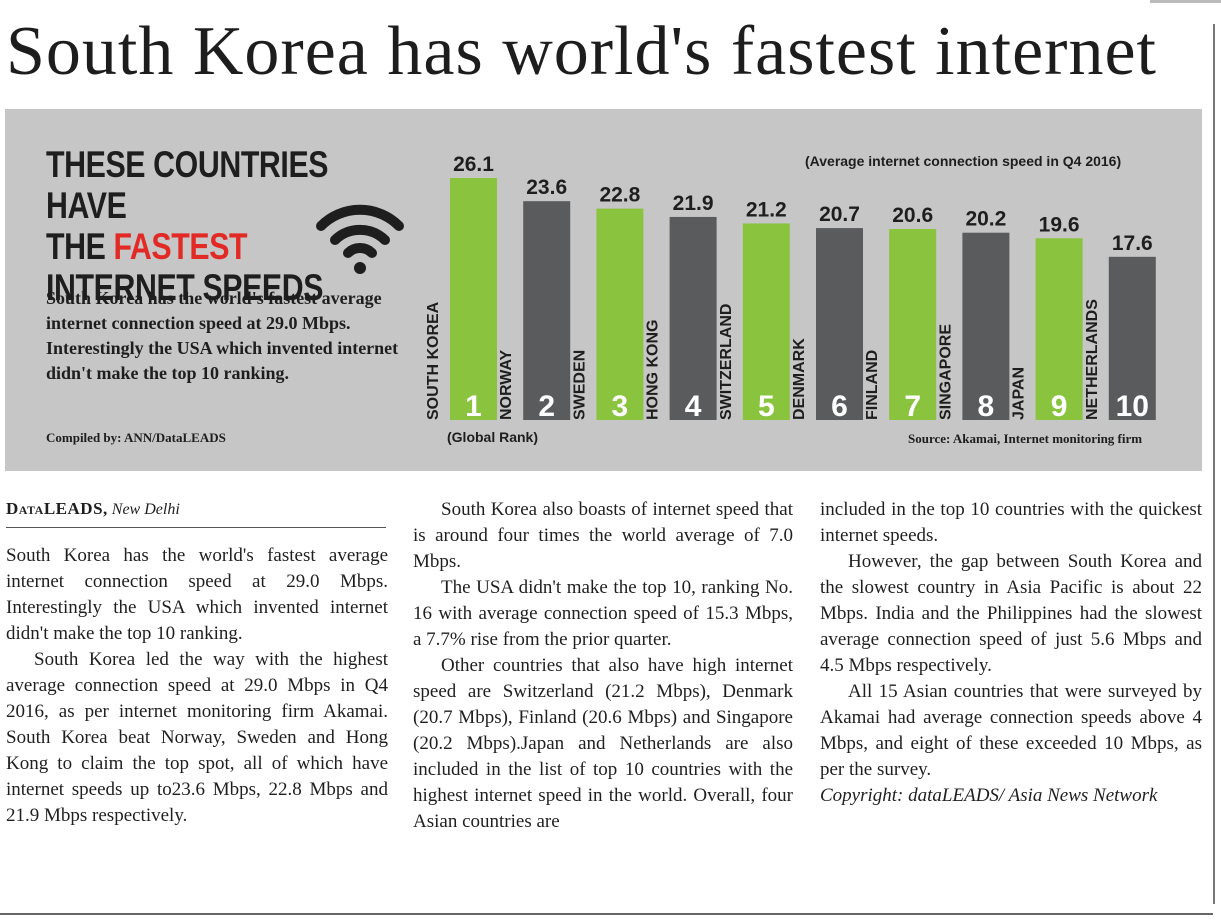  Describe the element at coordinates (1019, 393) in the screenshot. I see `category-label: JAPAN` at that location.